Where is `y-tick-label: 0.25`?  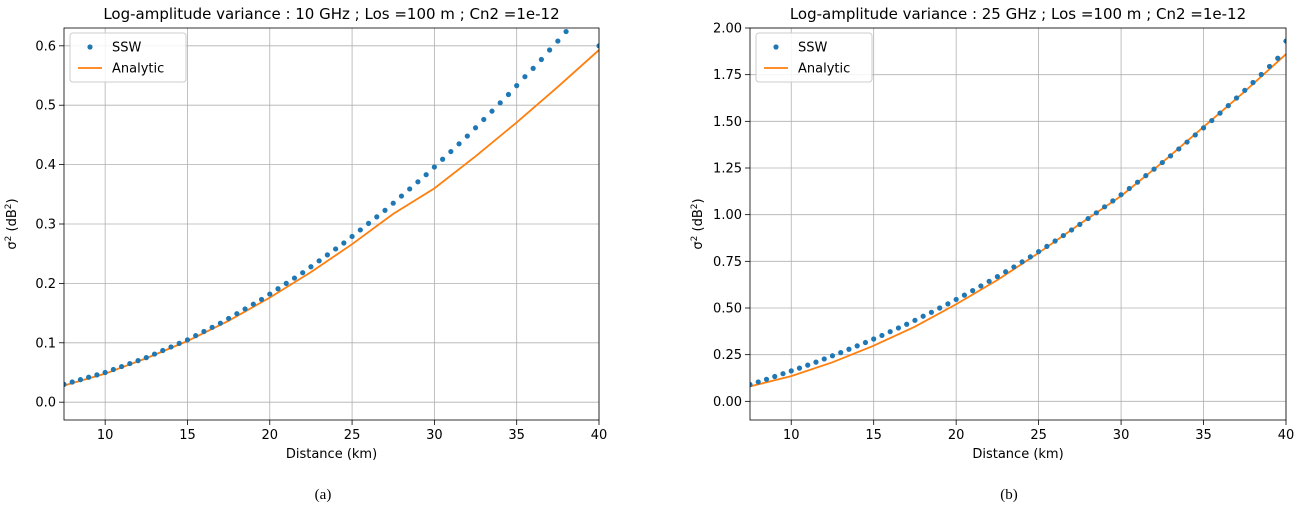 y-tick-label: 0.25 is located at coordinates (727, 355).